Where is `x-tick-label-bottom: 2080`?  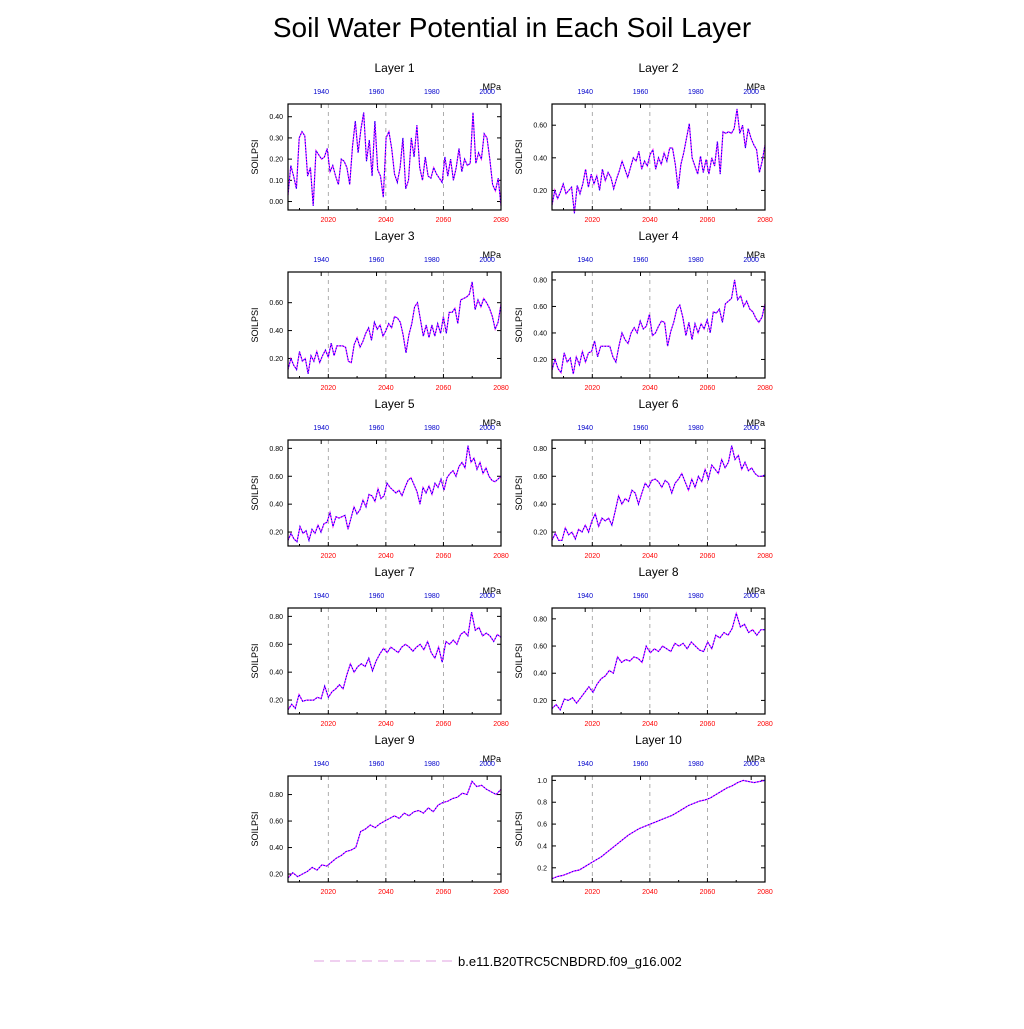
x-tick-label-bottom: 2080 is located at coordinates (501, 388).